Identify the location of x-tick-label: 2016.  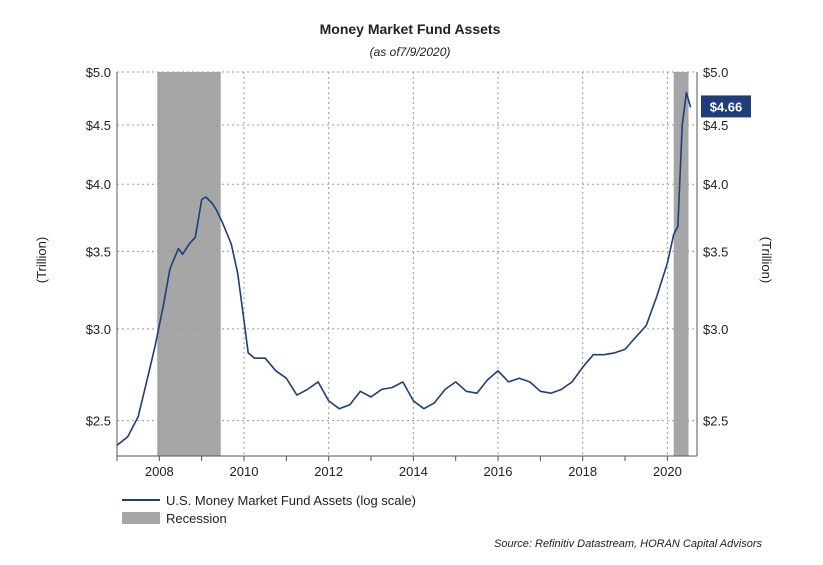
(498, 471).